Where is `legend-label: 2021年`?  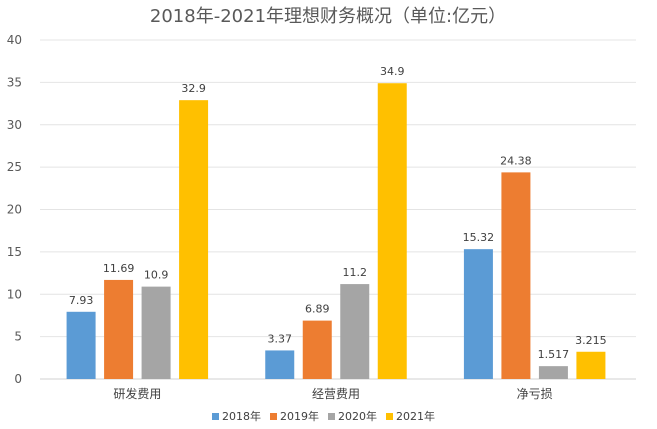 legend-label: 2021年 is located at coordinates (415, 416).